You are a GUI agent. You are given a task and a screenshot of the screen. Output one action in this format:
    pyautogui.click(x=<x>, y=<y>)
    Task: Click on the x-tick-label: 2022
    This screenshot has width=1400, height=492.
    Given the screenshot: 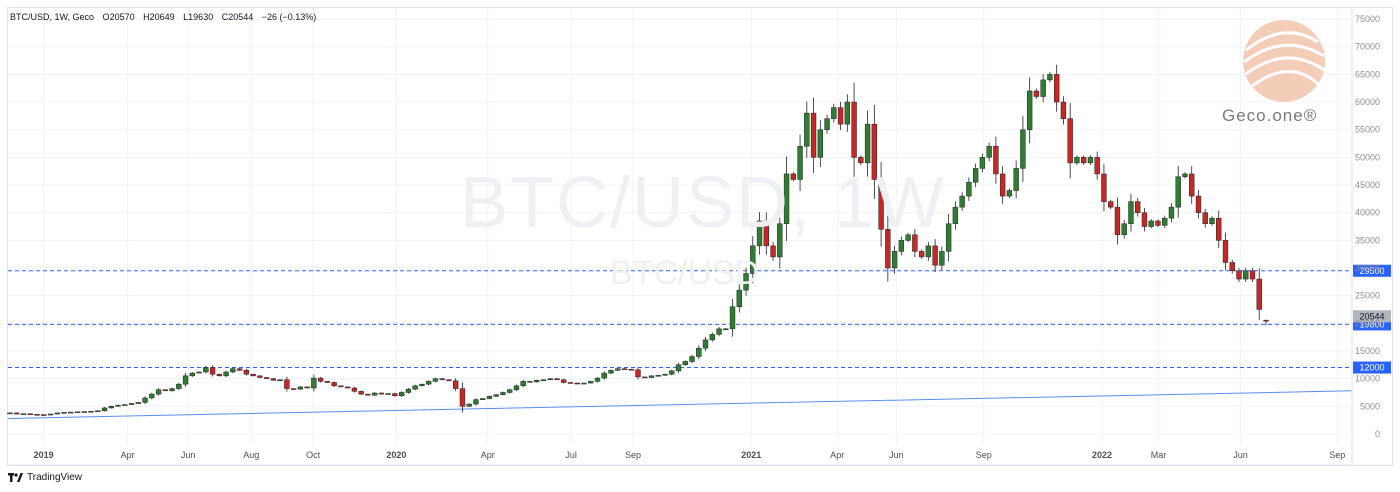 What is the action you would take?
    pyautogui.click(x=1102, y=455)
    